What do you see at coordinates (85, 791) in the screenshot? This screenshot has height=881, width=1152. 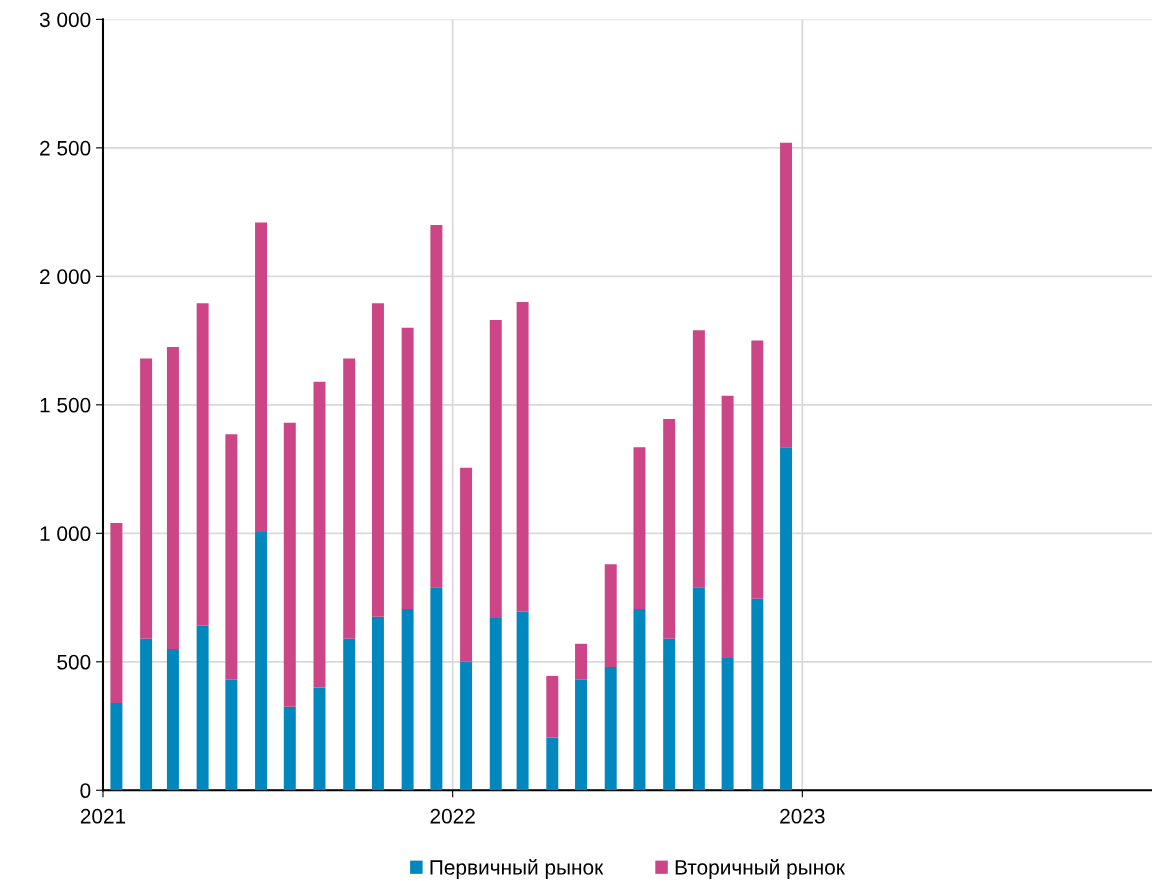 I see `y-tick-label: 0` at bounding box center [85, 791].